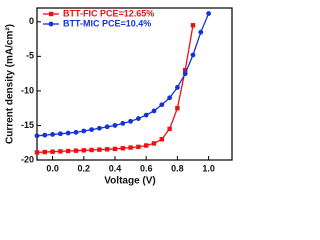 This screenshot has width=320, height=240. What do you see at coordinates (177, 168) in the screenshot?
I see `x-tick-label: 0.8` at bounding box center [177, 168].